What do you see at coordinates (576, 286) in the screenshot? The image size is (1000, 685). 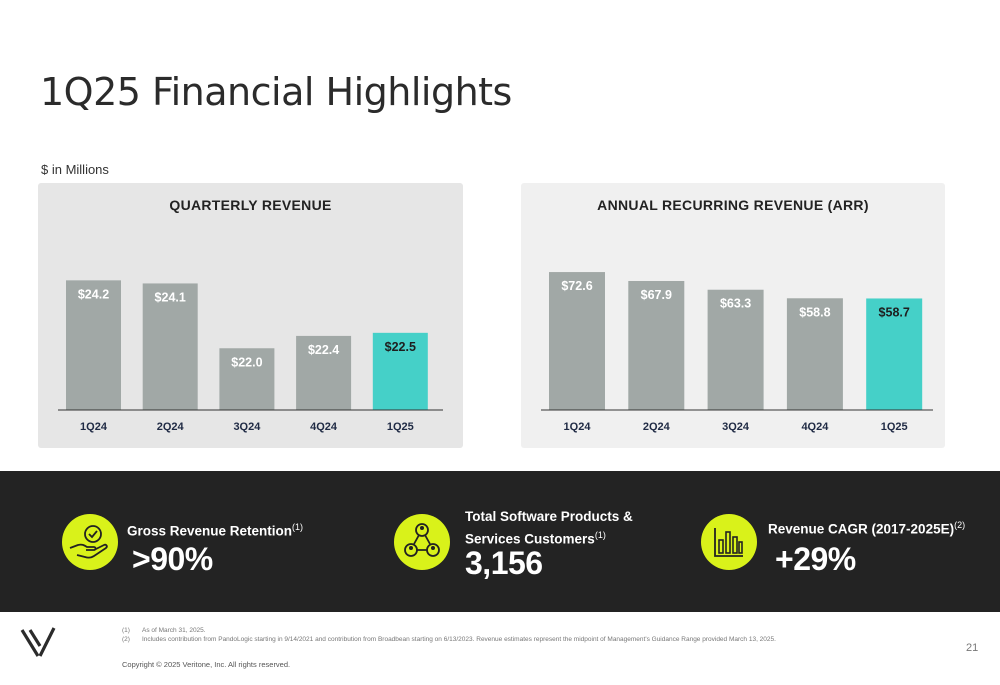 I see `data-label-1Q24: $72.6` at bounding box center [576, 286].